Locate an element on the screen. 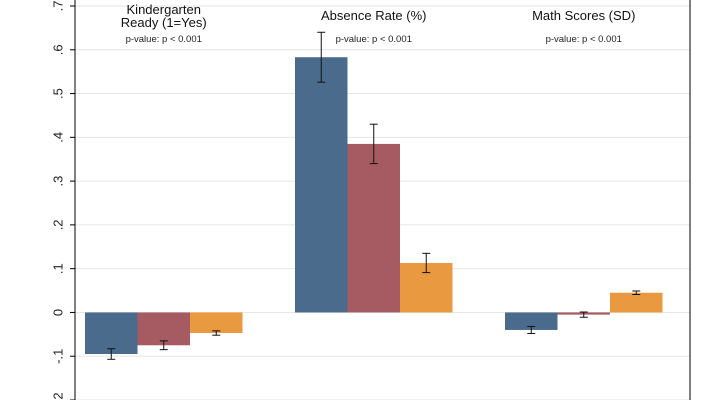 This screenshot has width=721, height=400. y-tick-label: -.1 is located at coordinates (58, 356).